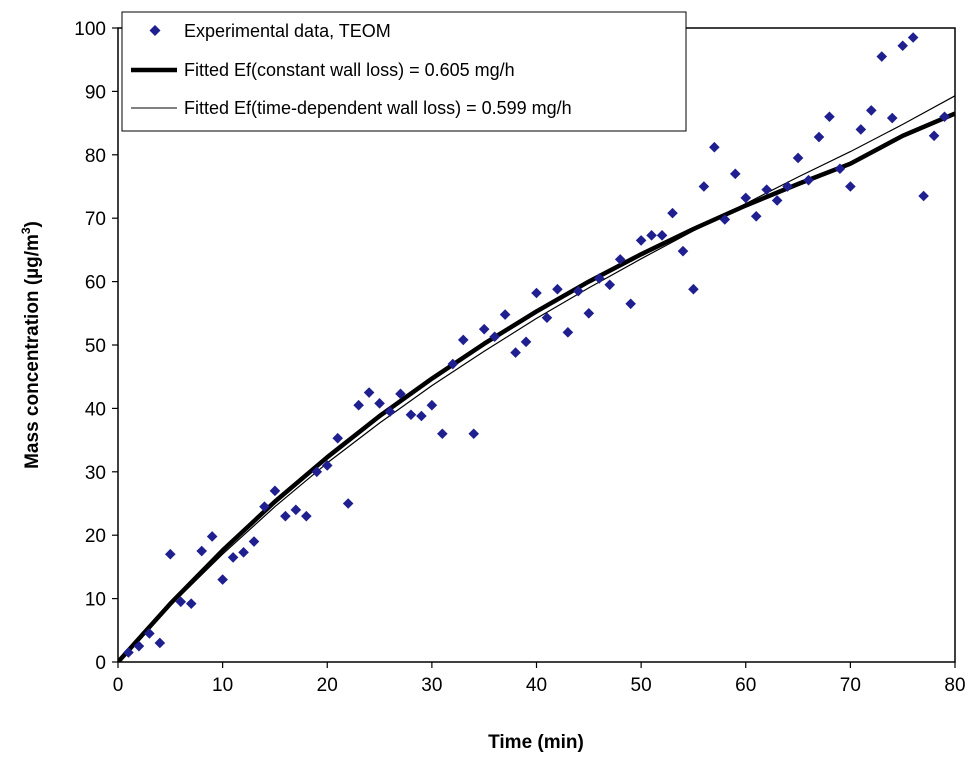  Describe the element at coordinates (287, 31) in the screenshot. I see `legend-label-experimental: Experimental data, TEOM` at that location.